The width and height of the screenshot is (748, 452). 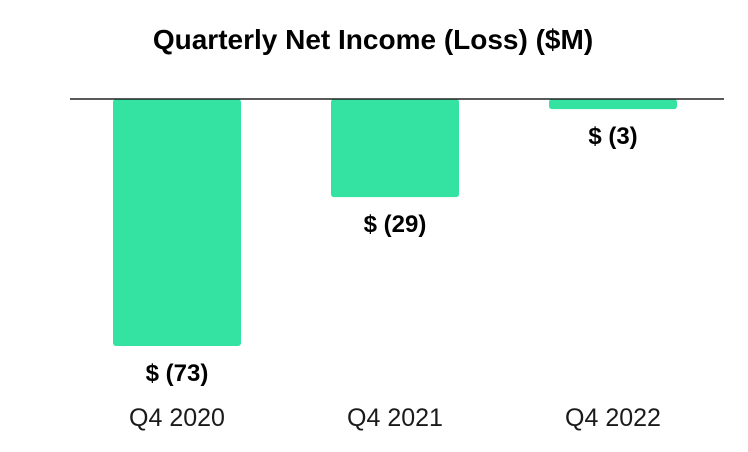 I want to click on bar-q4-2022, so click(x=613, y=104).